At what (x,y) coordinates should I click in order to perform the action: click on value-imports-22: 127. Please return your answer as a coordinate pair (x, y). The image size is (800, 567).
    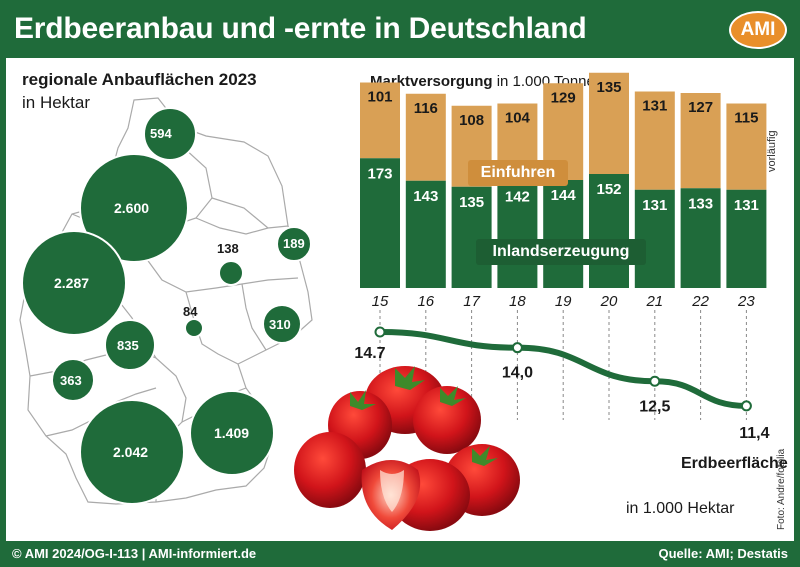
    Looking at the image, I should click on (700, 107).